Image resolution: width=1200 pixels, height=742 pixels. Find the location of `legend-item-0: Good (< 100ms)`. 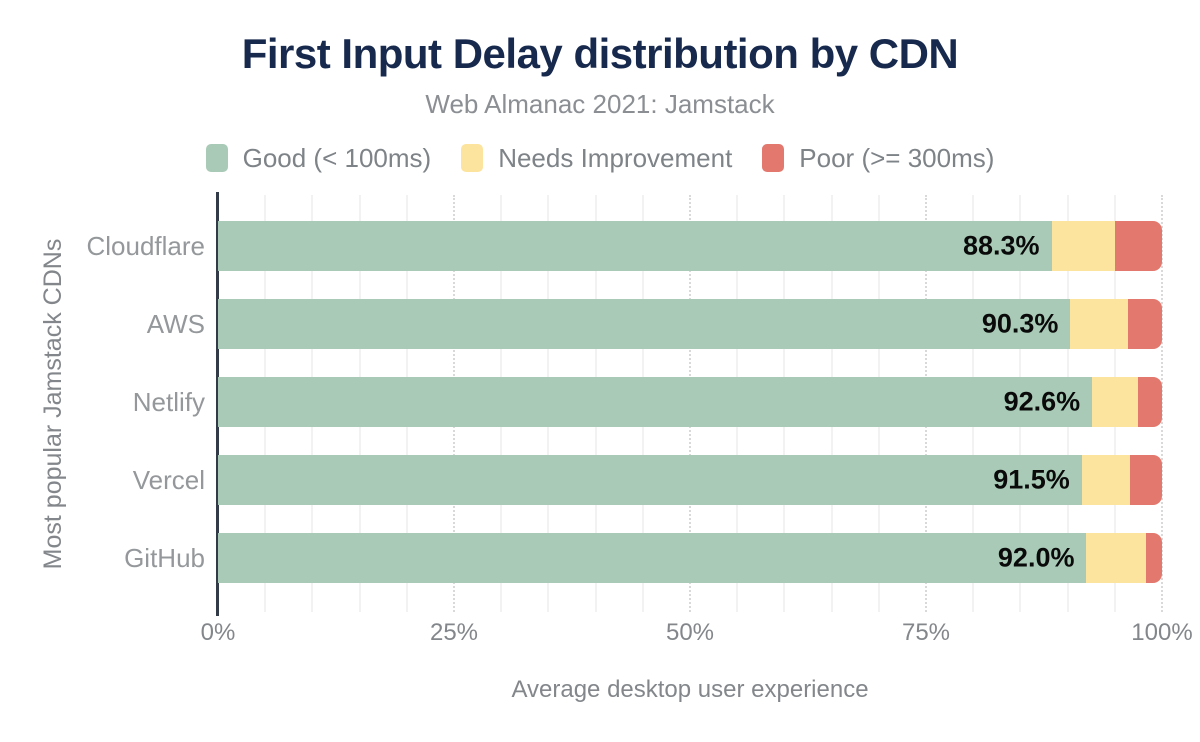

legend-item-0: Good (< 100ms) is located at coordinates (318, 158).